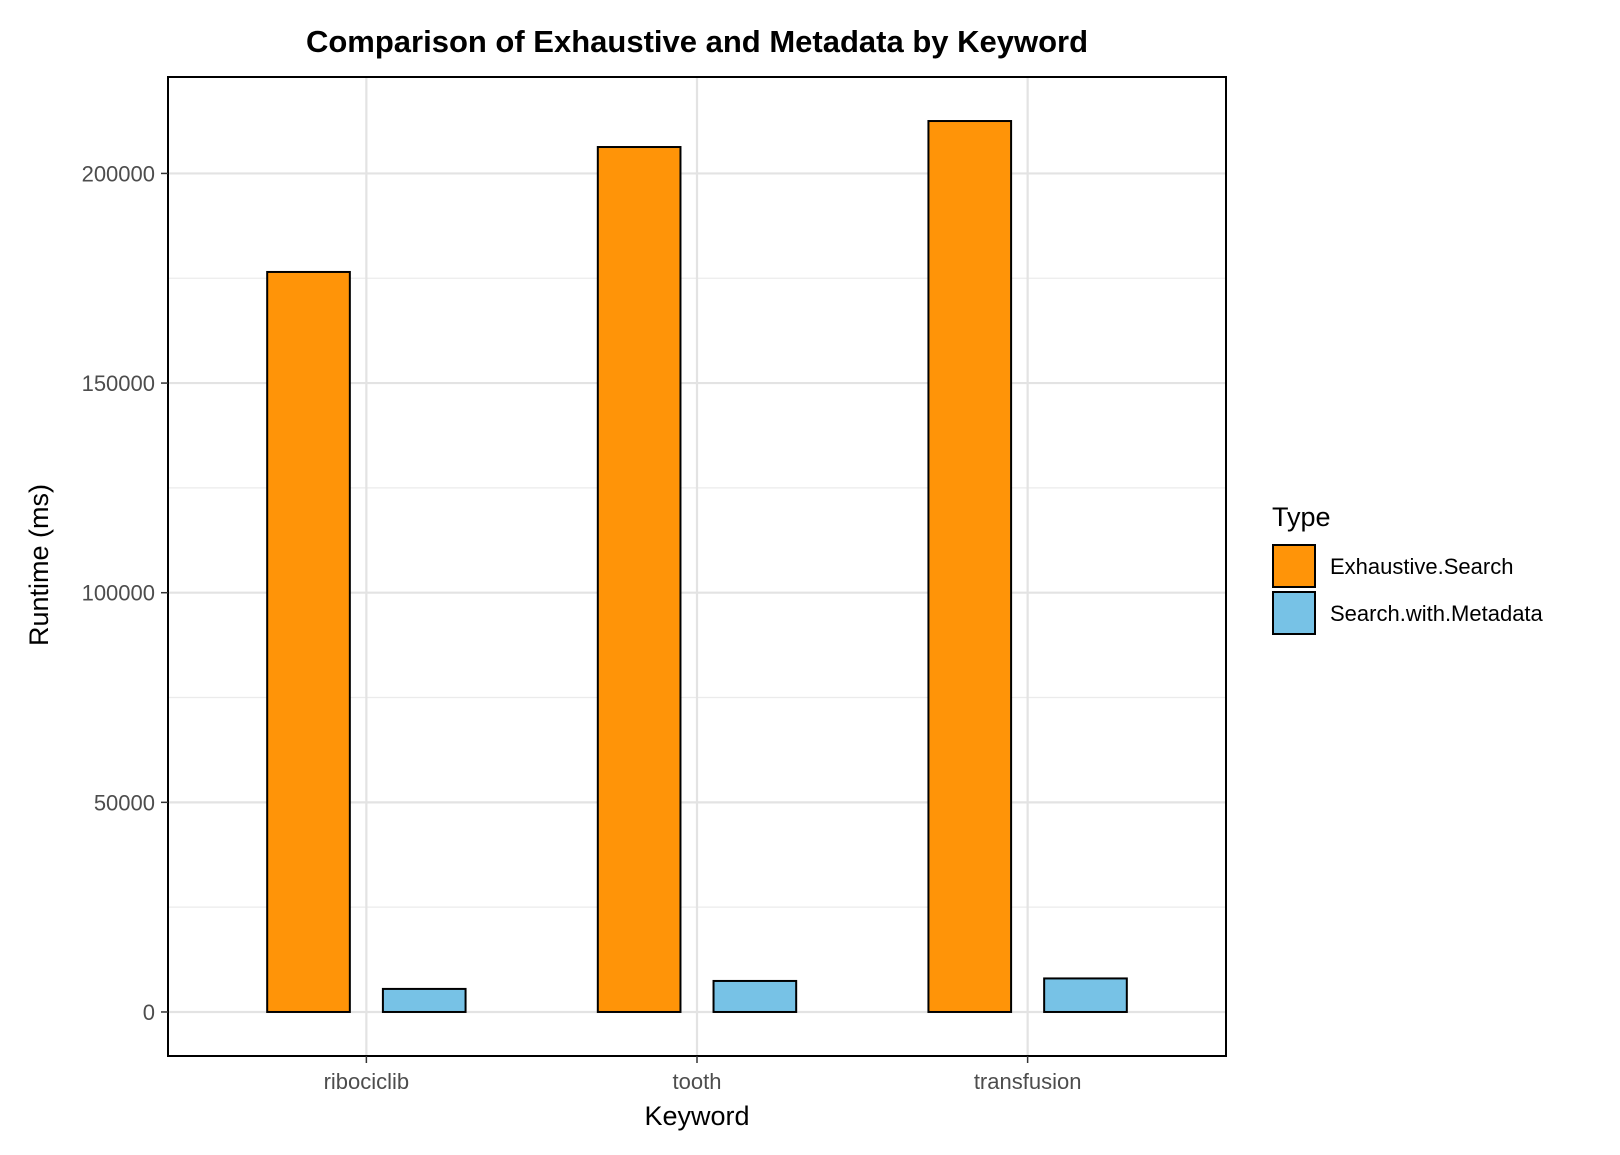 The image size is (1620, 1155). What do you see at coordinates (424, 1000) in the screenshot?
I see `bar-search-with-metadata-ribociclib` at bounding box center [424, 1000].